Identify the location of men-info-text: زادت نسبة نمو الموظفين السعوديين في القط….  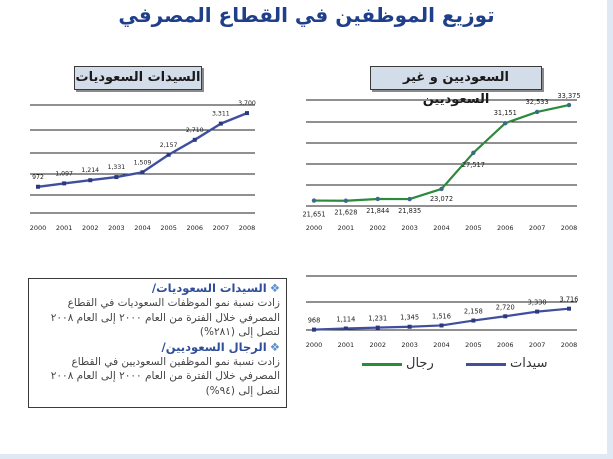
(165, 376).